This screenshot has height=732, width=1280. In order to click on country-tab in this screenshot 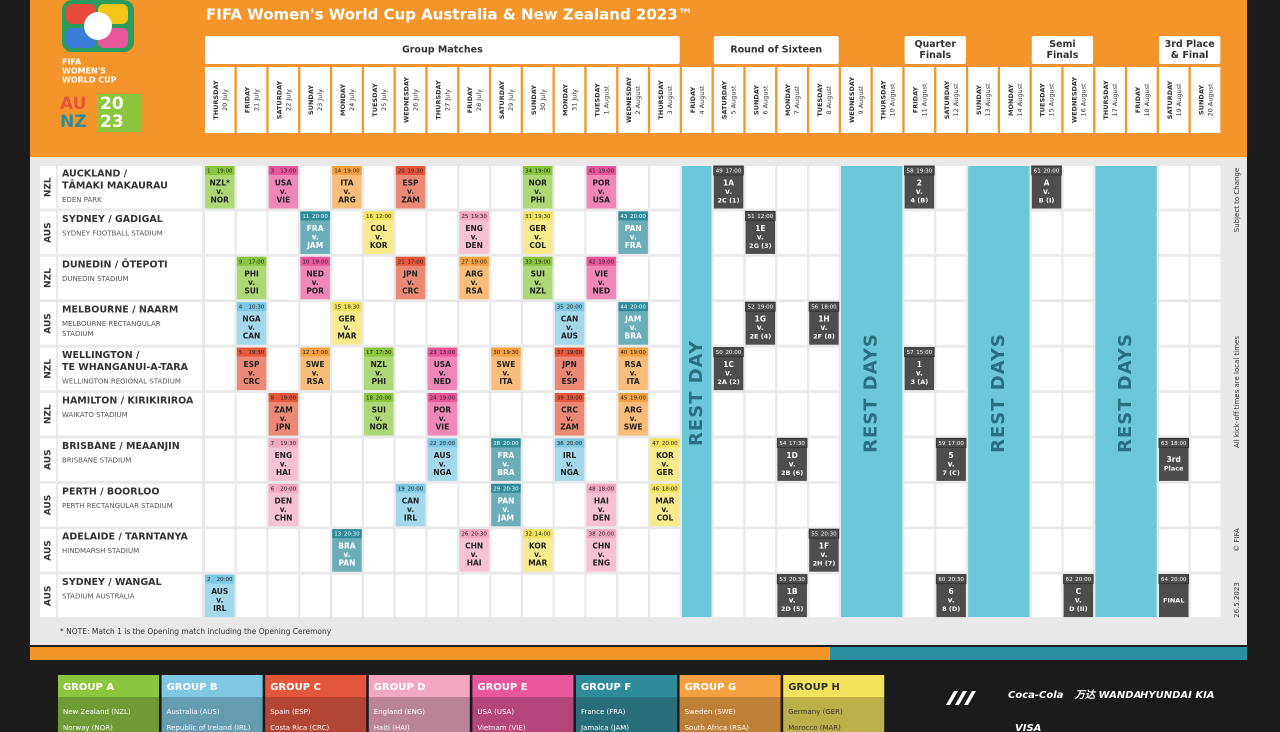, I will do `click(48, 459)`.